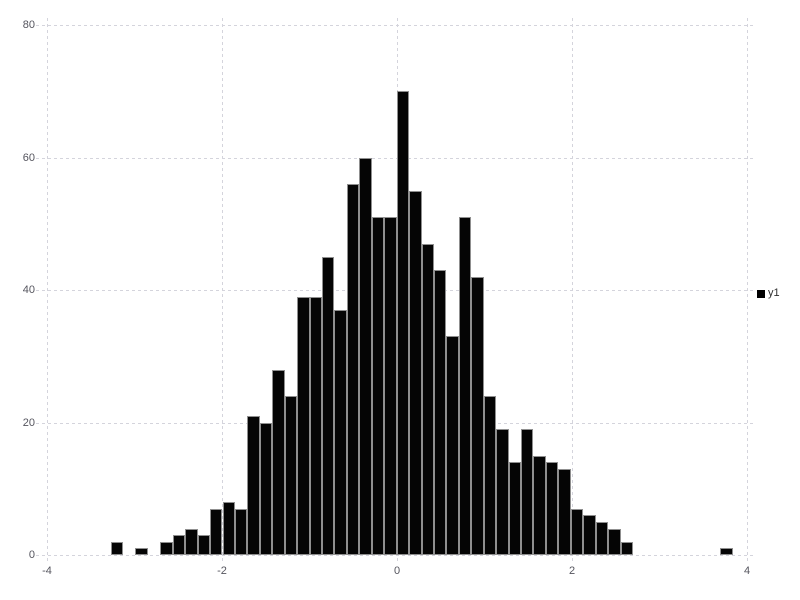  Describe the element at coordinates (397, 571) in the screenshot. I see `x-axis-tick-label: 0` at that location.